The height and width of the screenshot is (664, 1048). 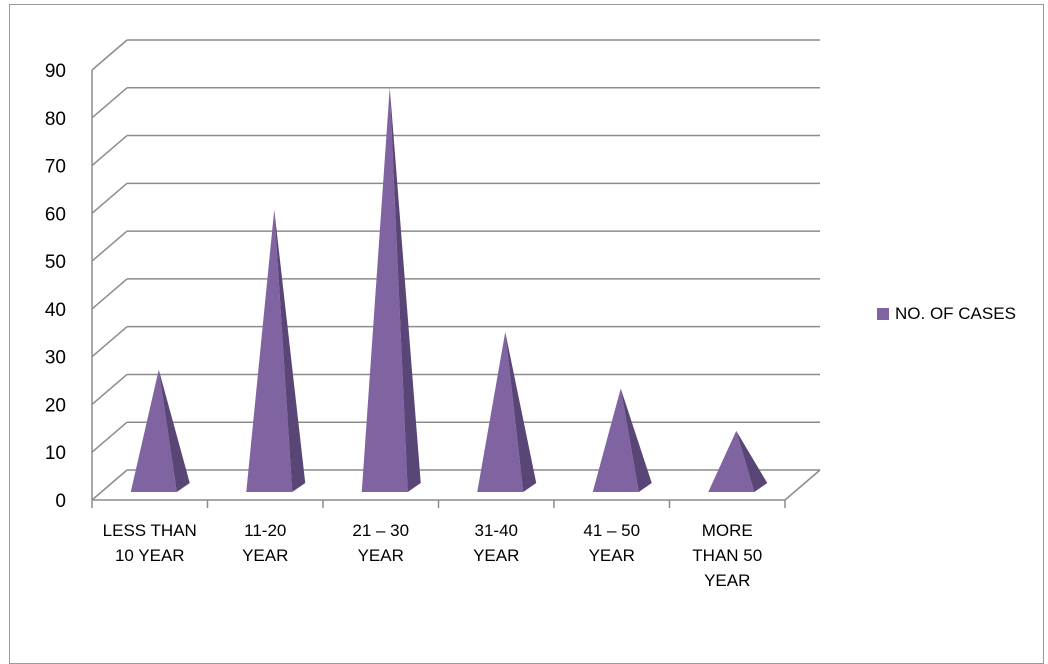 What do you see at coordinates (150, 530) in the screenshot?
I see `x-tick-label: LESS THAN` at bounding box center [150, 530].